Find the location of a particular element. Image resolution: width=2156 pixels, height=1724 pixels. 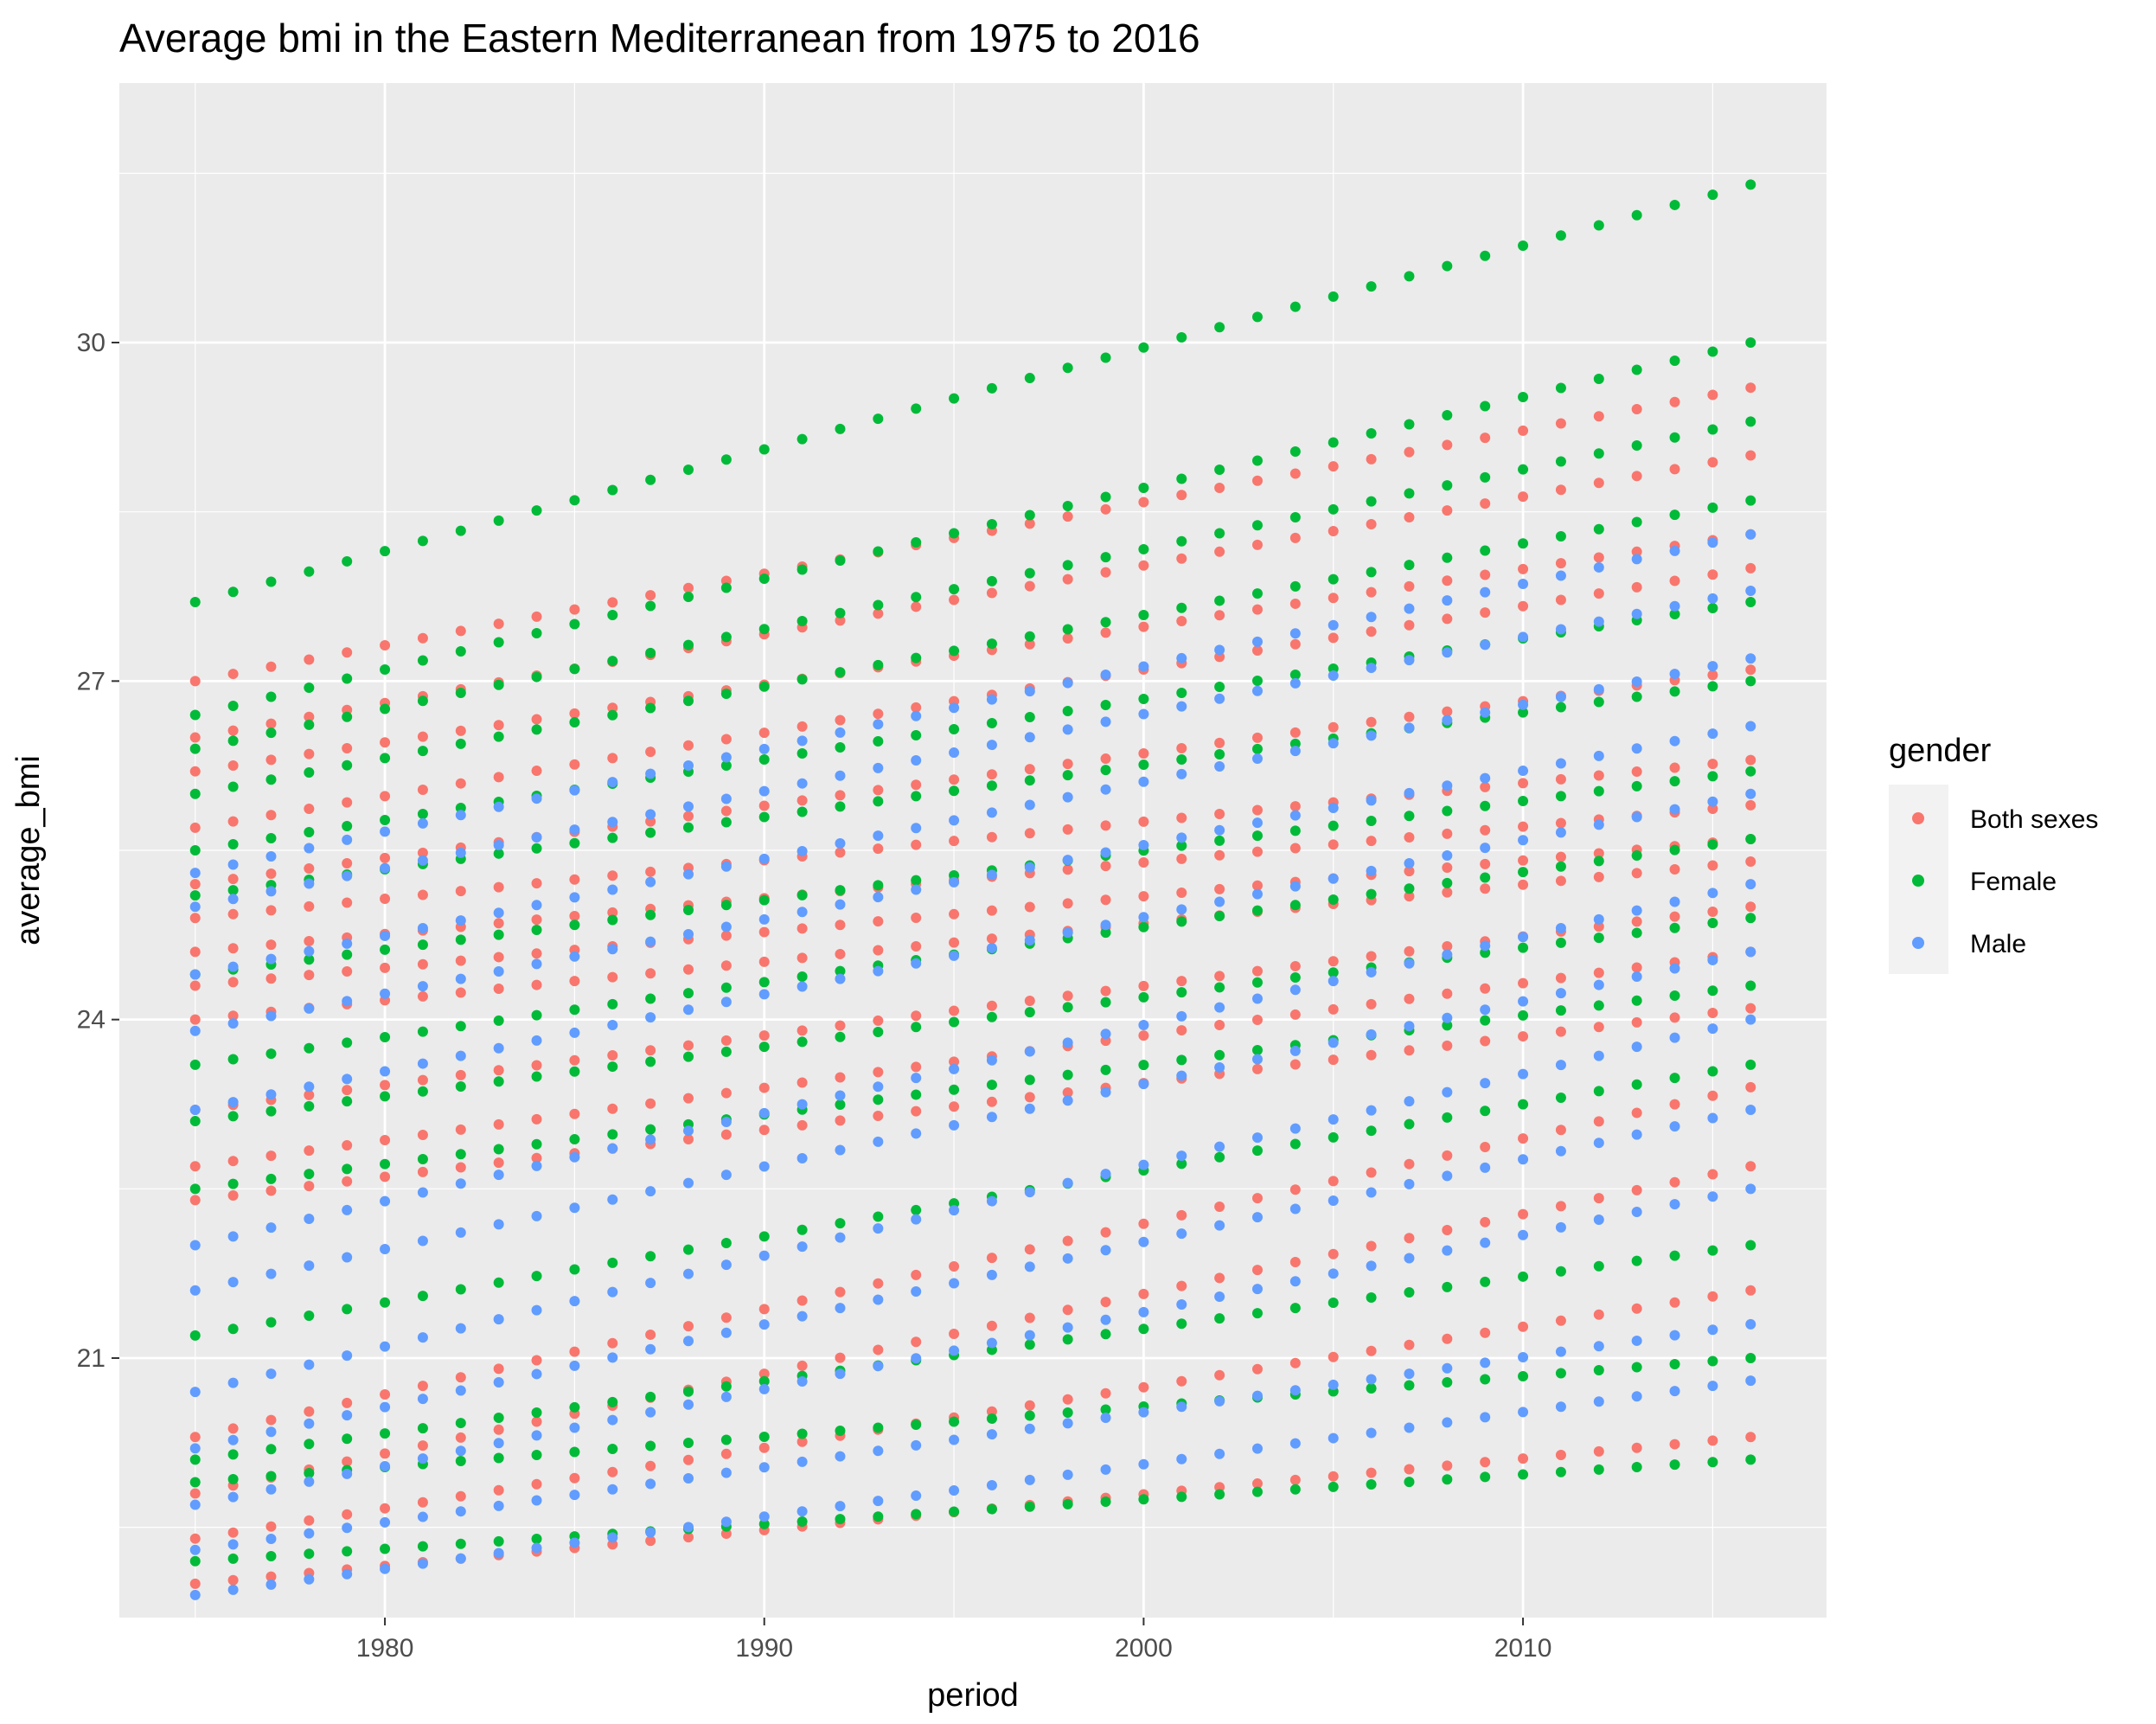

x-tick-label: 1990 is located at coordinates (764, 1648).